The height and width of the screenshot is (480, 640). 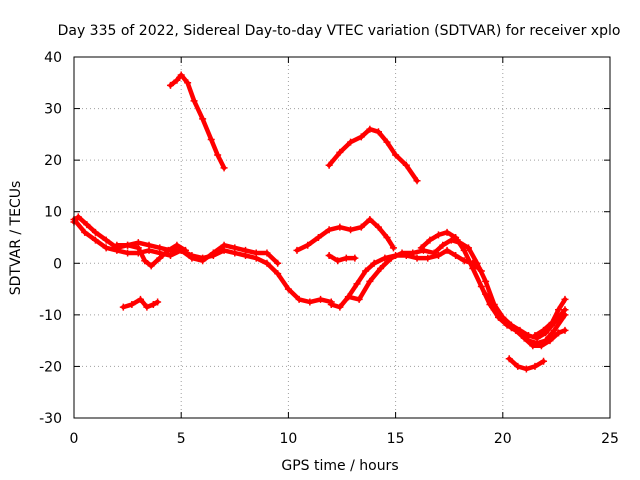 I want to click on y-tick-label: -10, so click(x=50, y=316).